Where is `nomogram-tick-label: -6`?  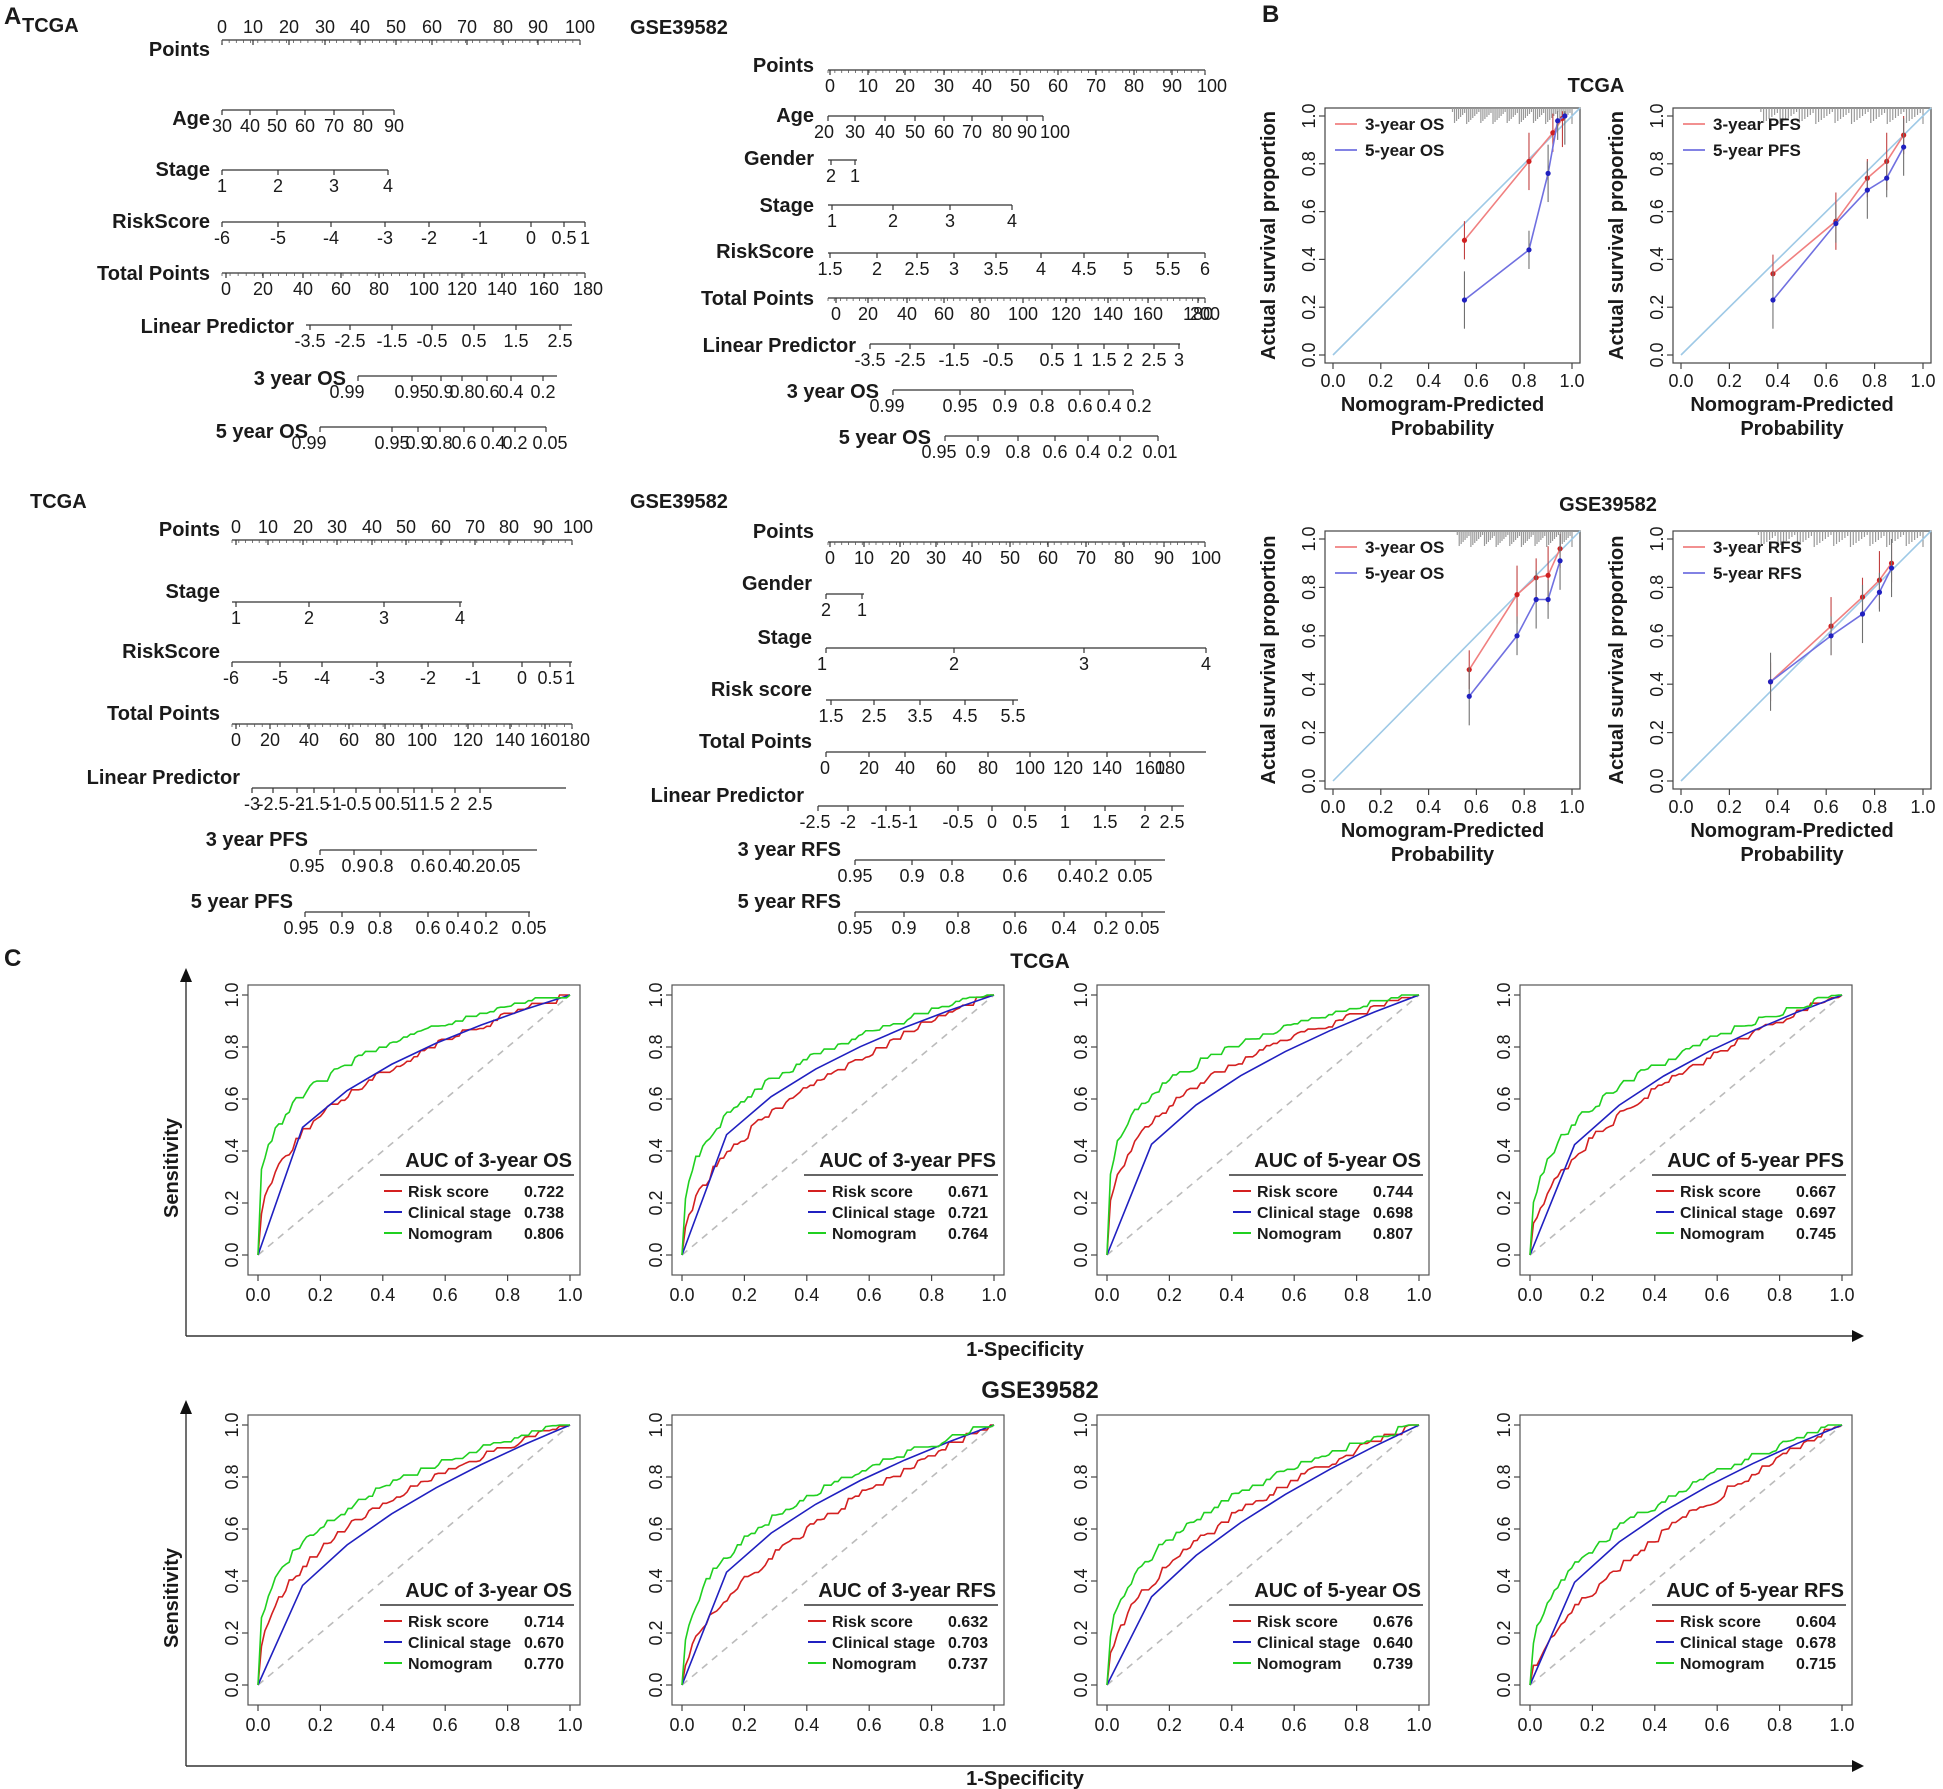 nomogram-tick-label: -6 is located at coordinates (222, 238).